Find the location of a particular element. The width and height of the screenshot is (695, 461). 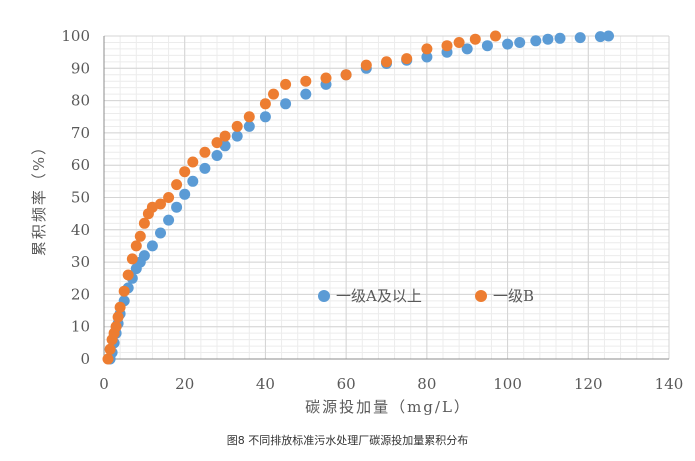

y-tick-label: 100 is located at coordinates (75, 36).